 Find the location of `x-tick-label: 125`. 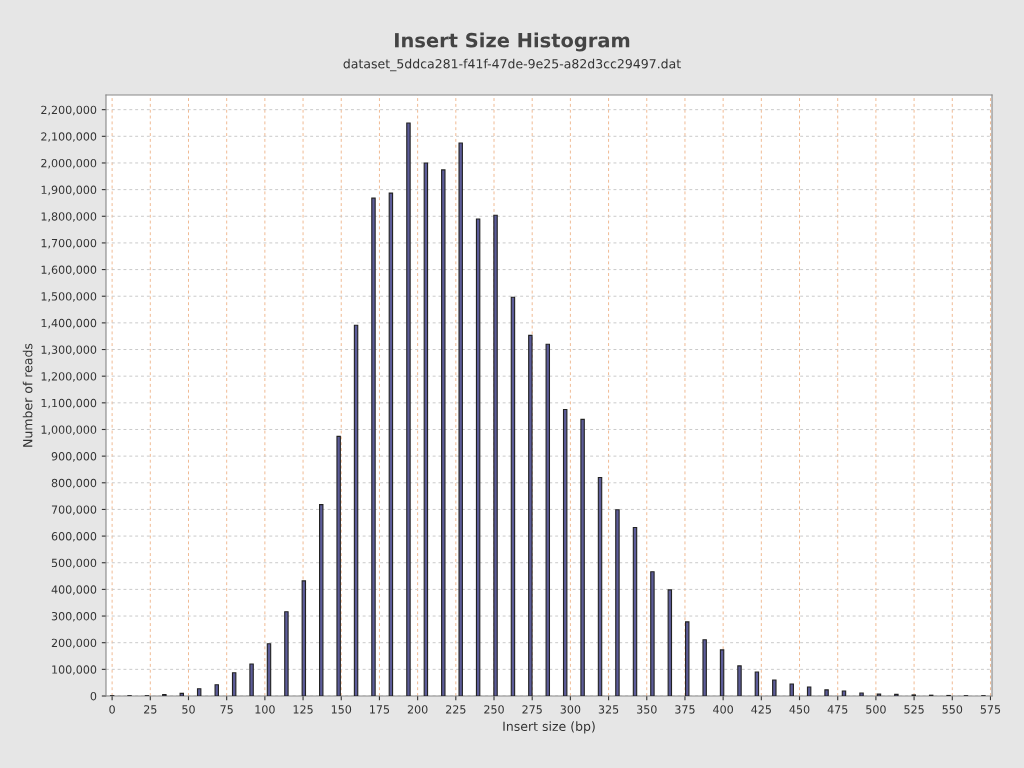

x-tick-label: 125 is located at coordinates (303, 709).